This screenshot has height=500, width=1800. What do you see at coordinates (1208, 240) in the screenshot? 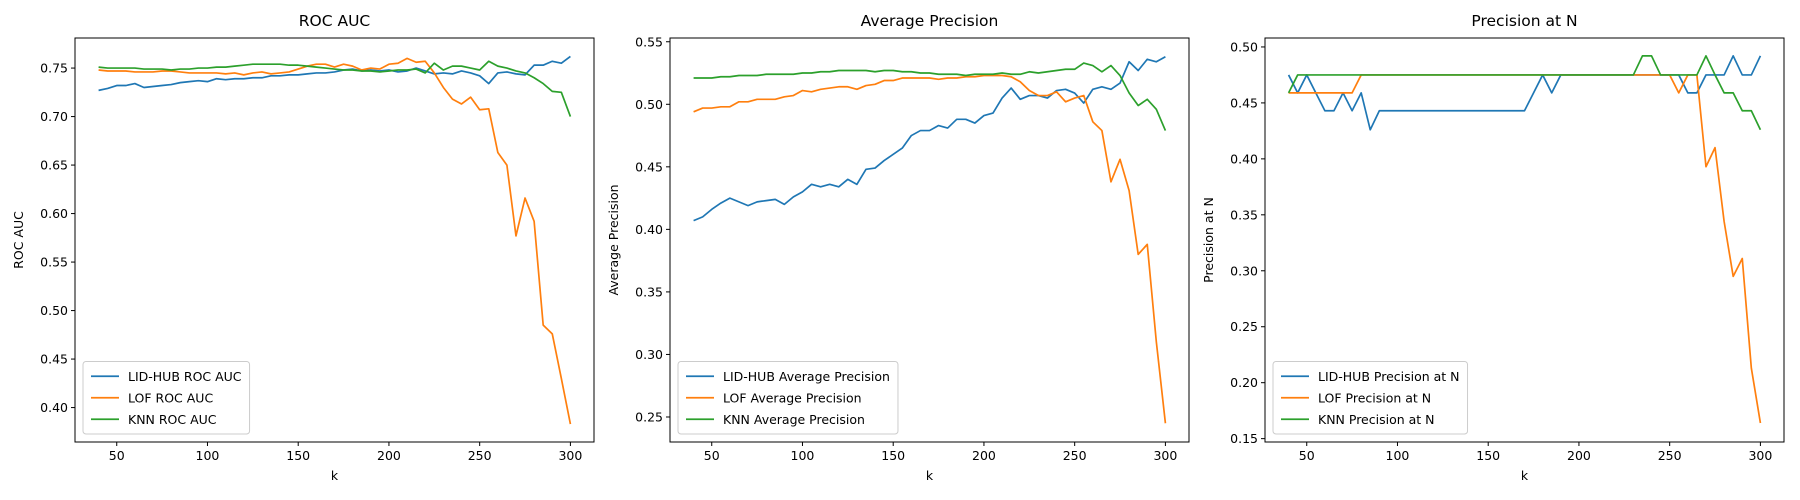
I see `y-axis-label: Precision at N` at bounding box center [1208, 240].